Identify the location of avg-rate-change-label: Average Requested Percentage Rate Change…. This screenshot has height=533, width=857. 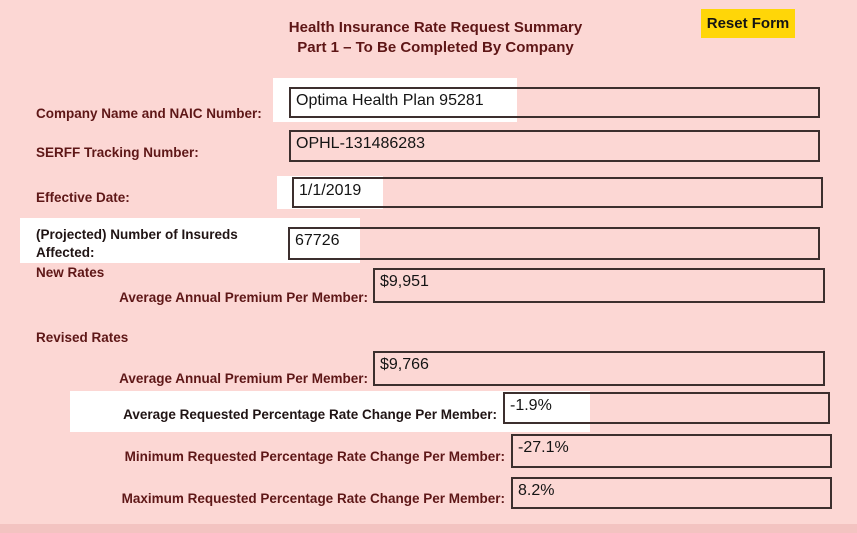
(310, 414).